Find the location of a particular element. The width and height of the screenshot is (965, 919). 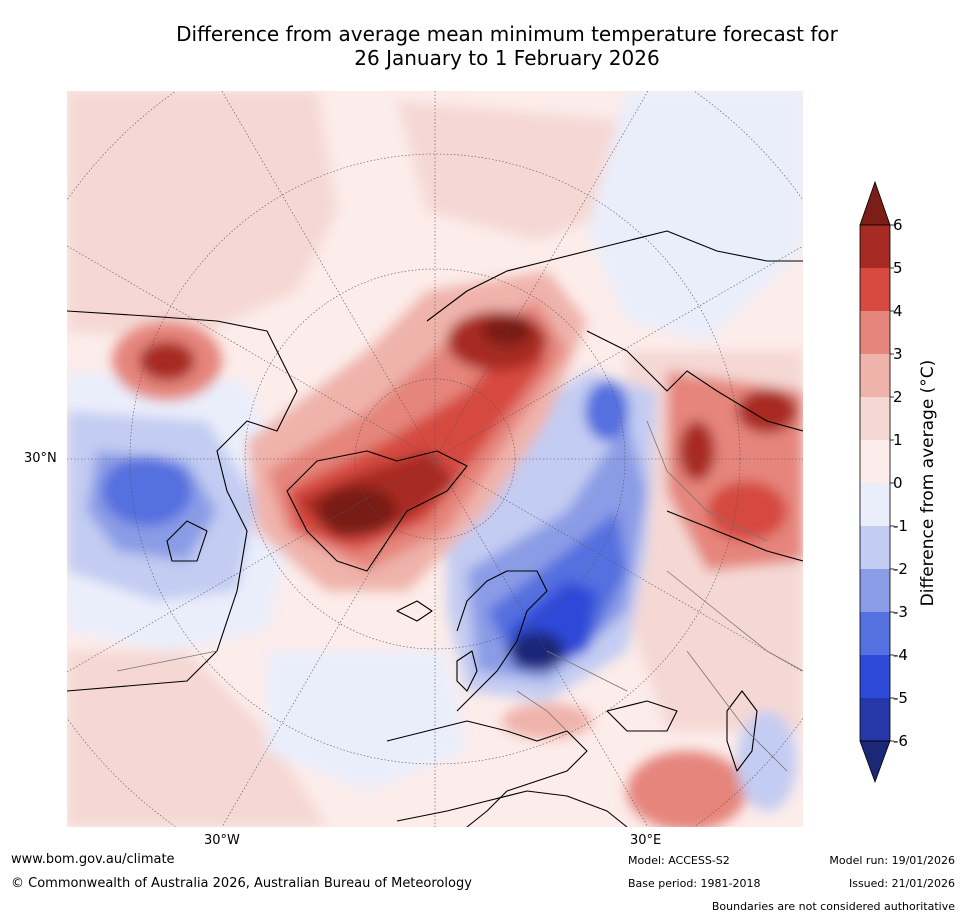

website-link: www.bom.gov.au/climate is located at coordinates (93, 859).